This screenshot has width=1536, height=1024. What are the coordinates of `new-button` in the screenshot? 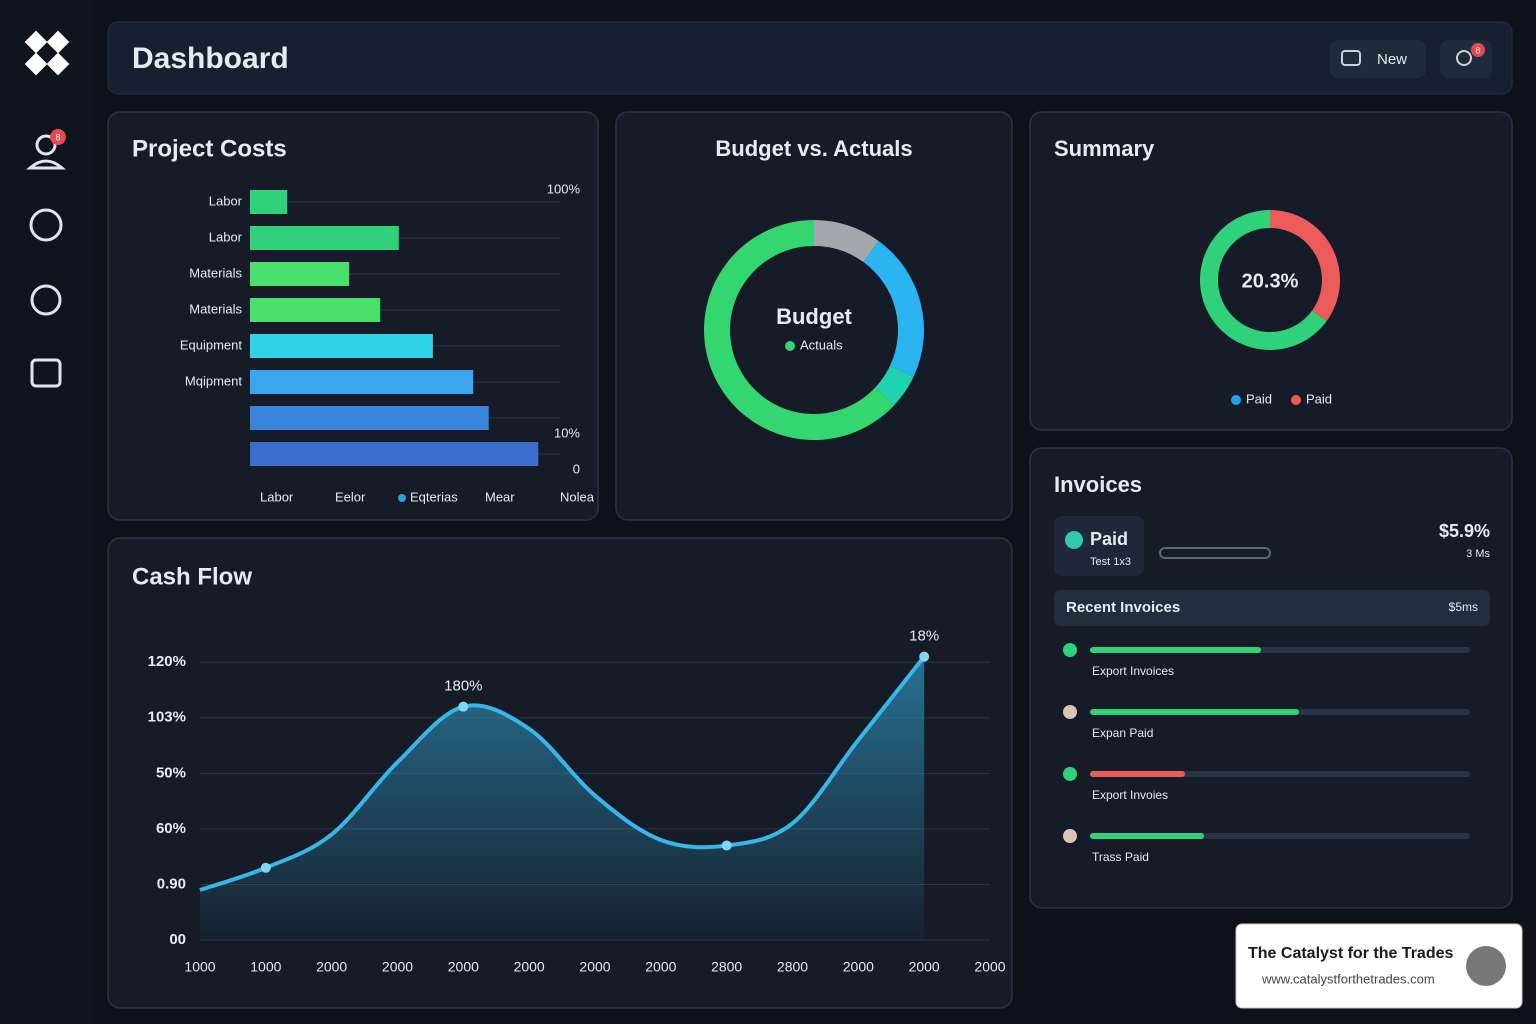 It's located at (1378, 59).